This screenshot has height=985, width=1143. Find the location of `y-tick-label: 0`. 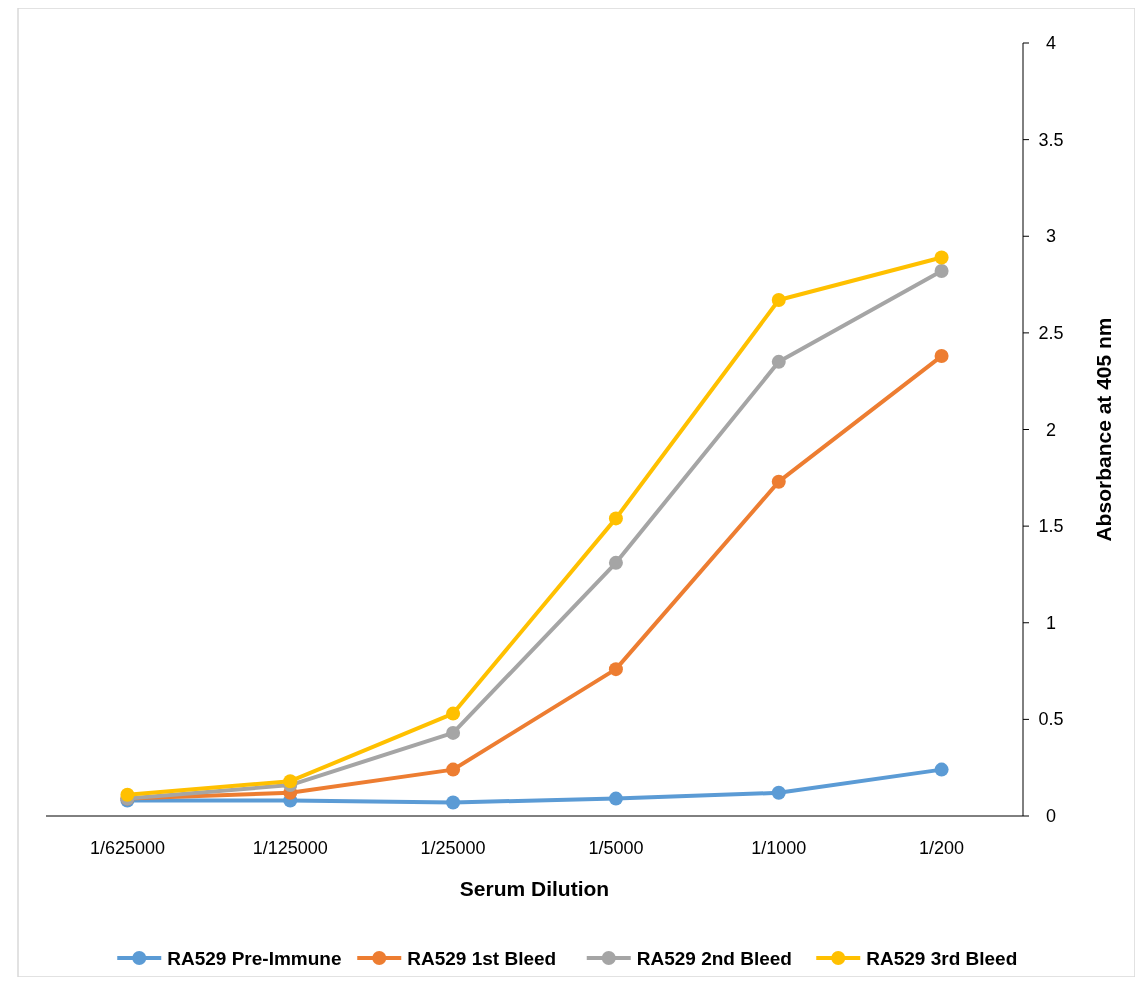

y-tick-label: 0 is located at coordinates (1051, 816).